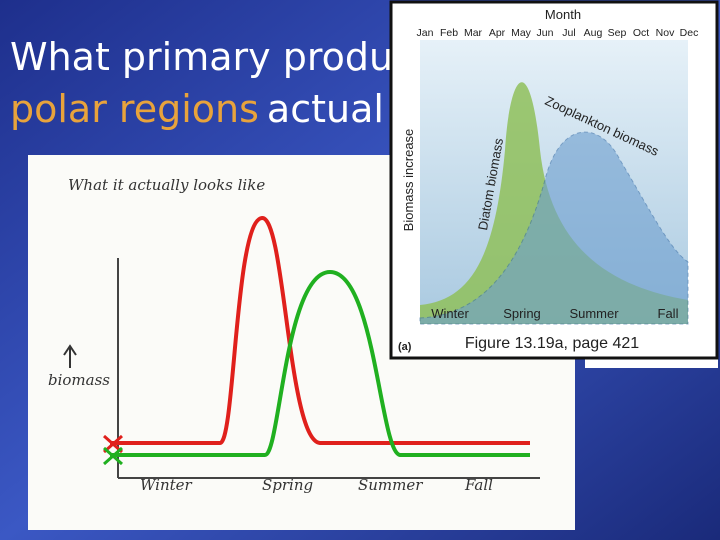 Image resolution: width=720 pixels, height=540 pixels. What do you see at coordinates (450, 313) in the screenshot?
I see `figure-season: Winter` at bounding box center [450, 313].